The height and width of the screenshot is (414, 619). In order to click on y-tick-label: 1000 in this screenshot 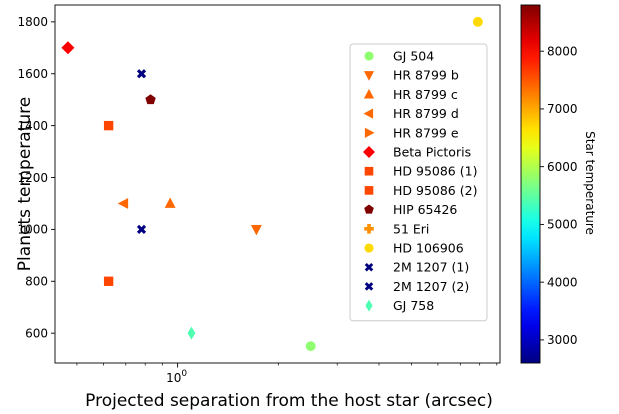, I will do `click(32, 230)`.